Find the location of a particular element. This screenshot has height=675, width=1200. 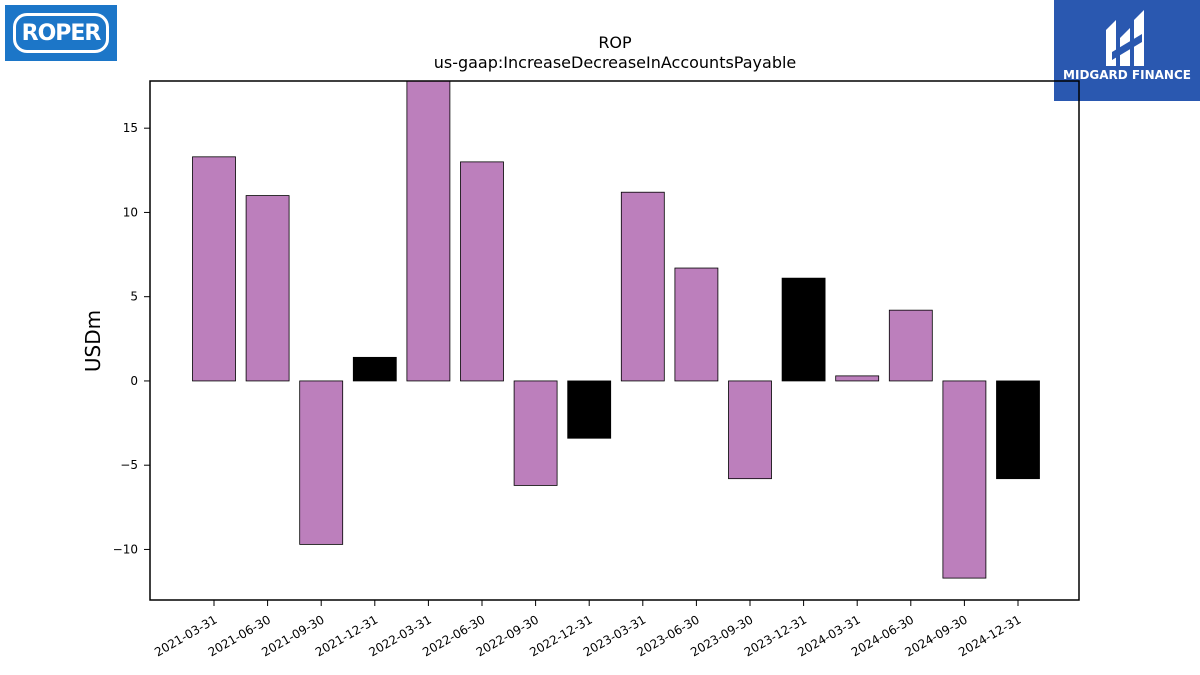

y-tick-label: −10 is located at coordinates (125, 549).